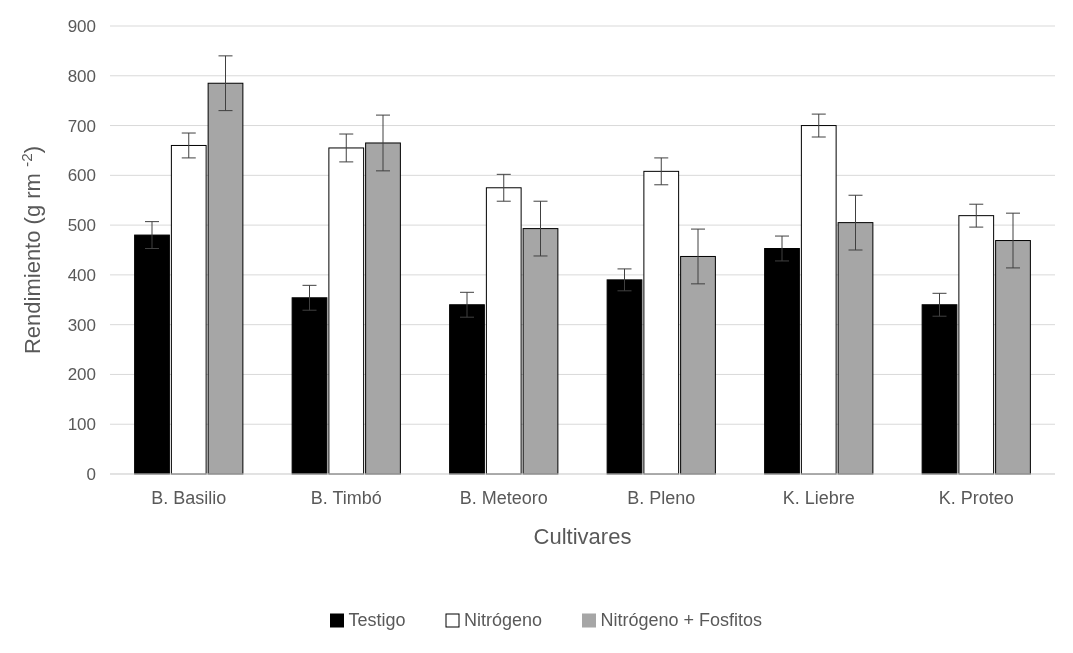 This screenshot has height=653, width=1073. I want to click on y-tick-label: 600, so click(81, 176).